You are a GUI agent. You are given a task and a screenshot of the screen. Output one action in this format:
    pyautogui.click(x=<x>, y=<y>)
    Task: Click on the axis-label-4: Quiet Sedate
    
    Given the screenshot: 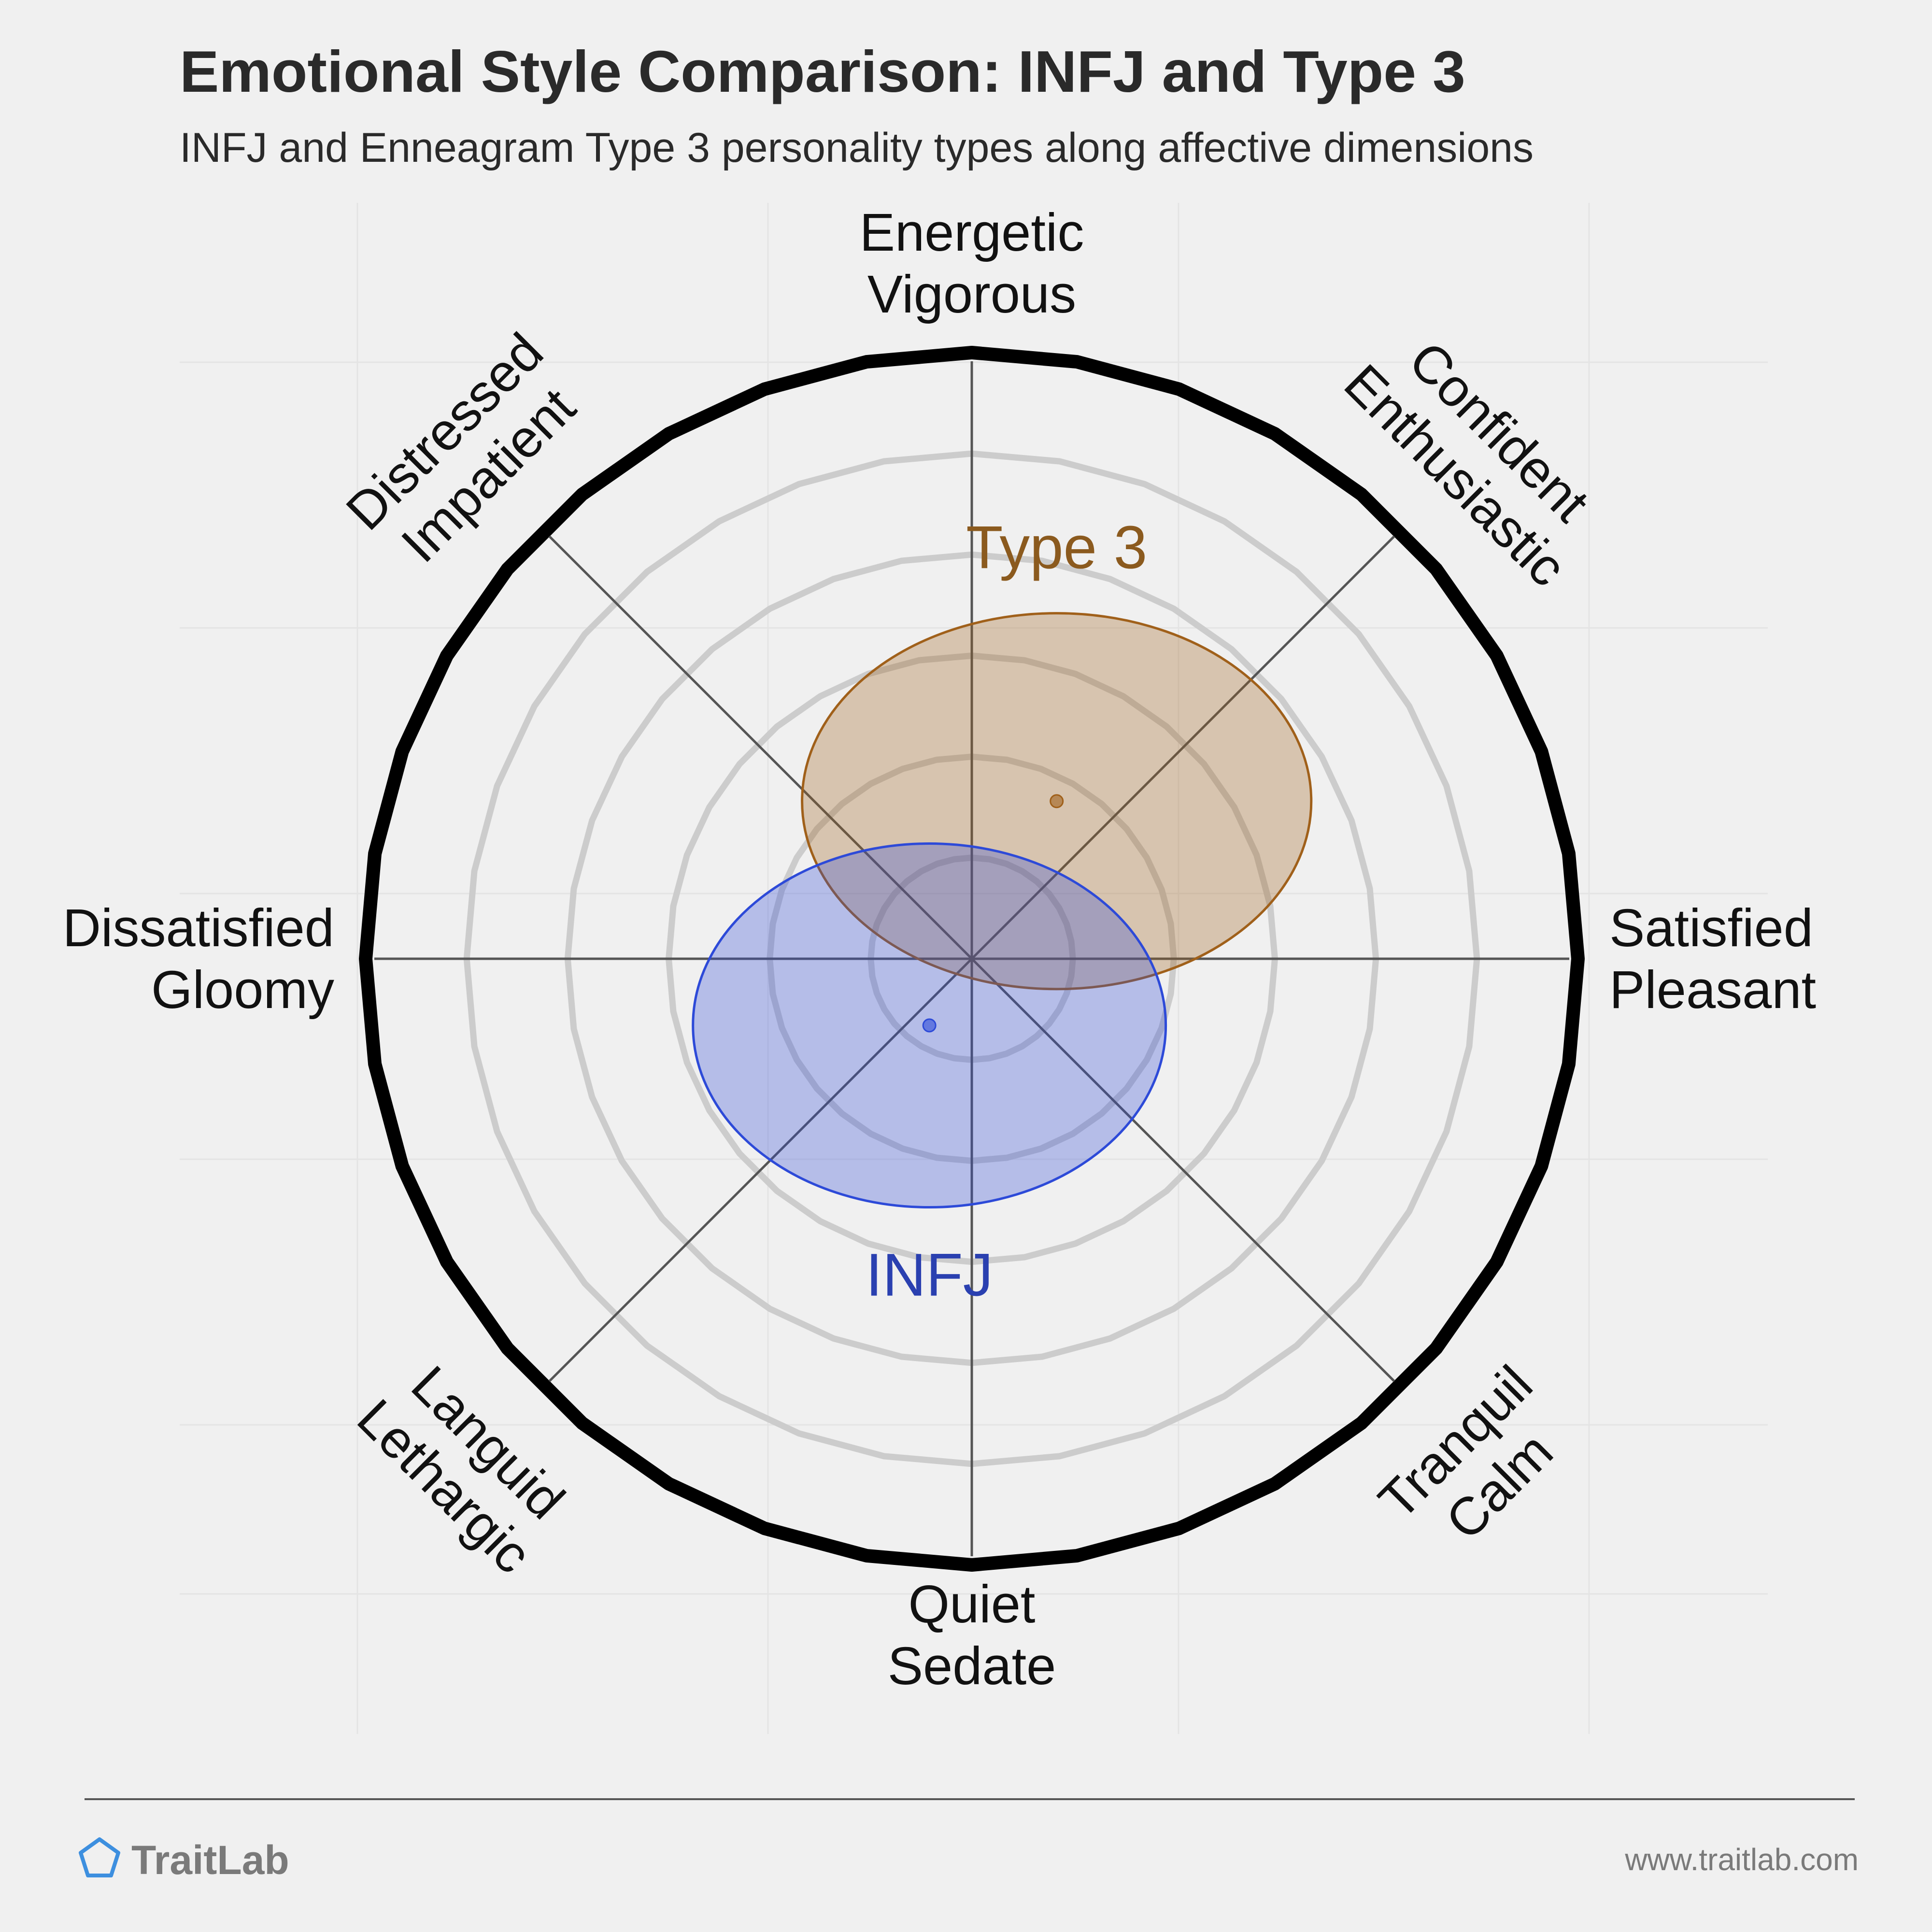 What is the action you would take?
    pyautogui.click(x=972, y=1635)
    